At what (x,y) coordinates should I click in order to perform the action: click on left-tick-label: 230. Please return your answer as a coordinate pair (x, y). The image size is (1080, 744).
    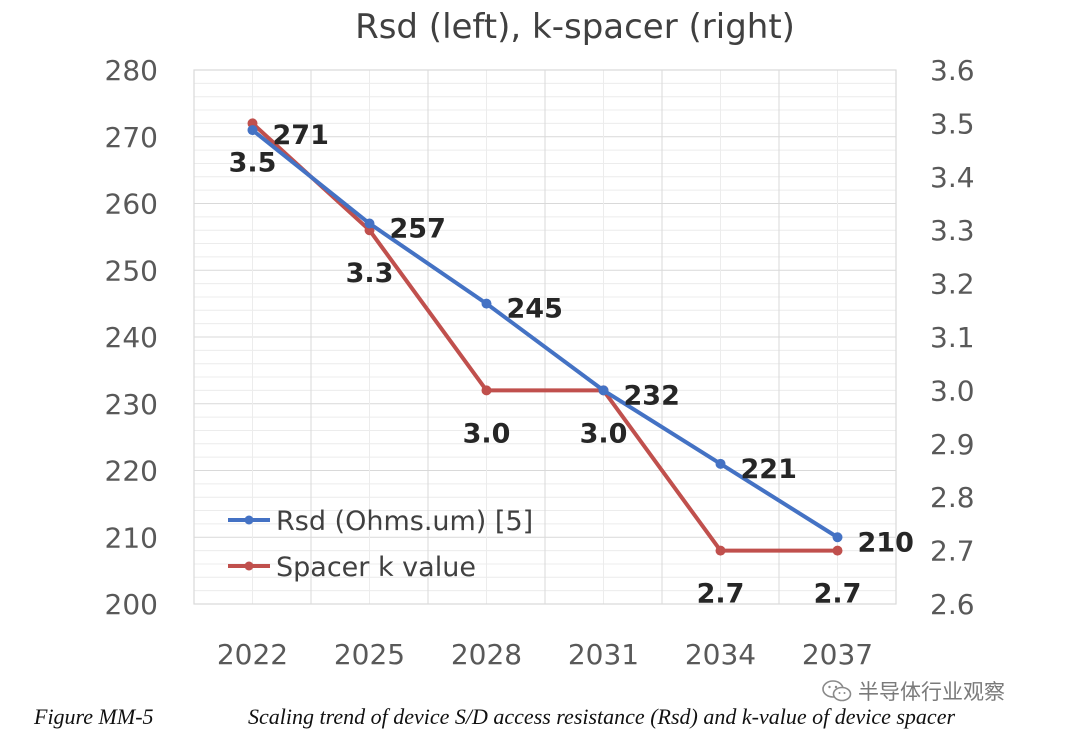
    Looking at the image, I should click on (131, 404).